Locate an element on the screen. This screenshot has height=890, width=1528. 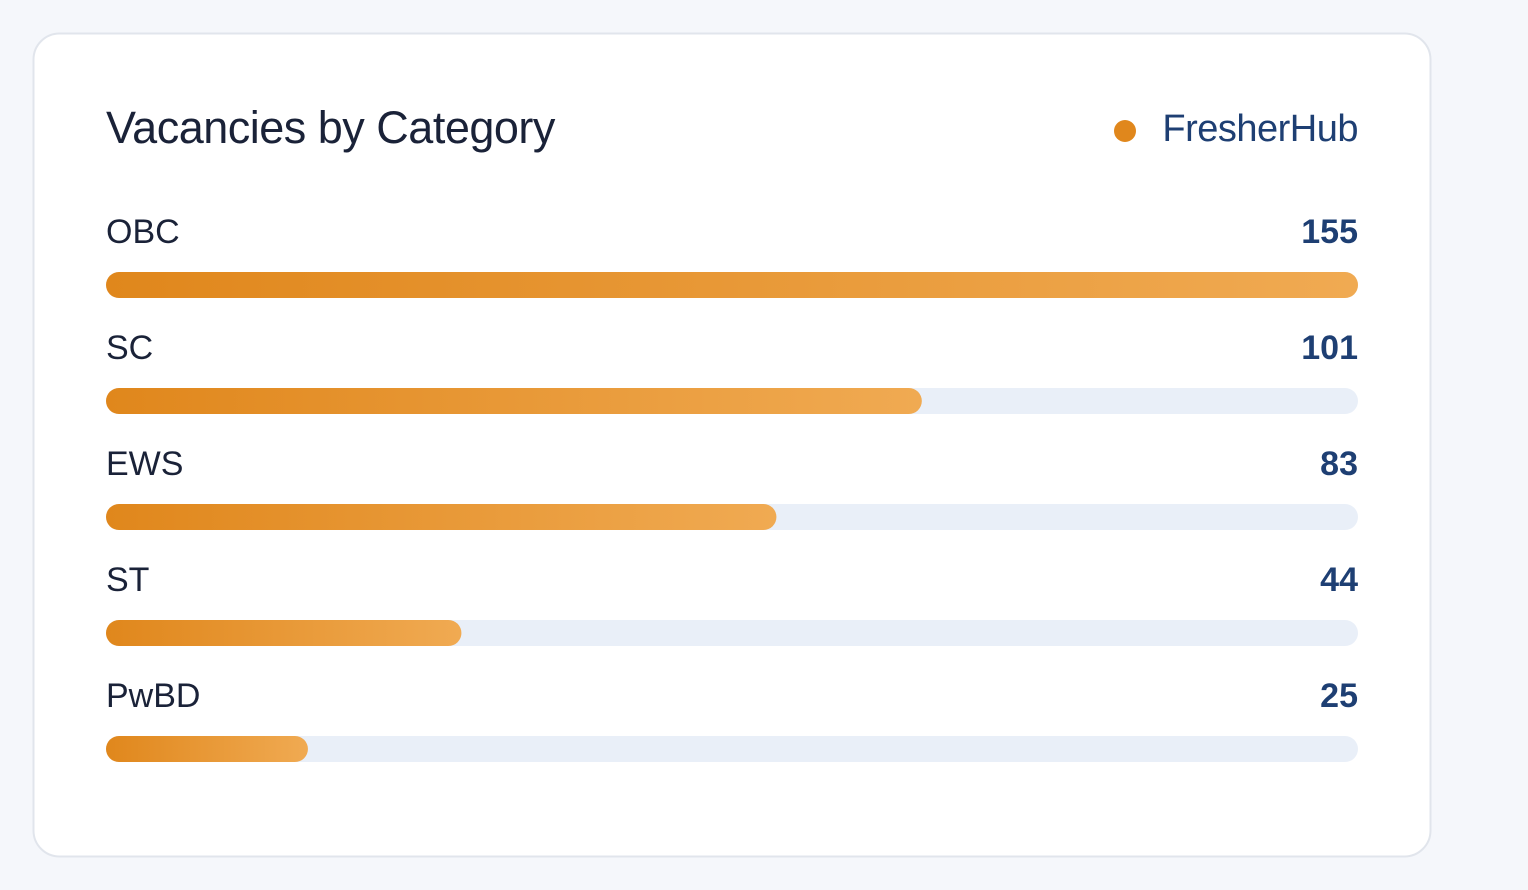
category-label: EWS is located at coordinates (144, 464).